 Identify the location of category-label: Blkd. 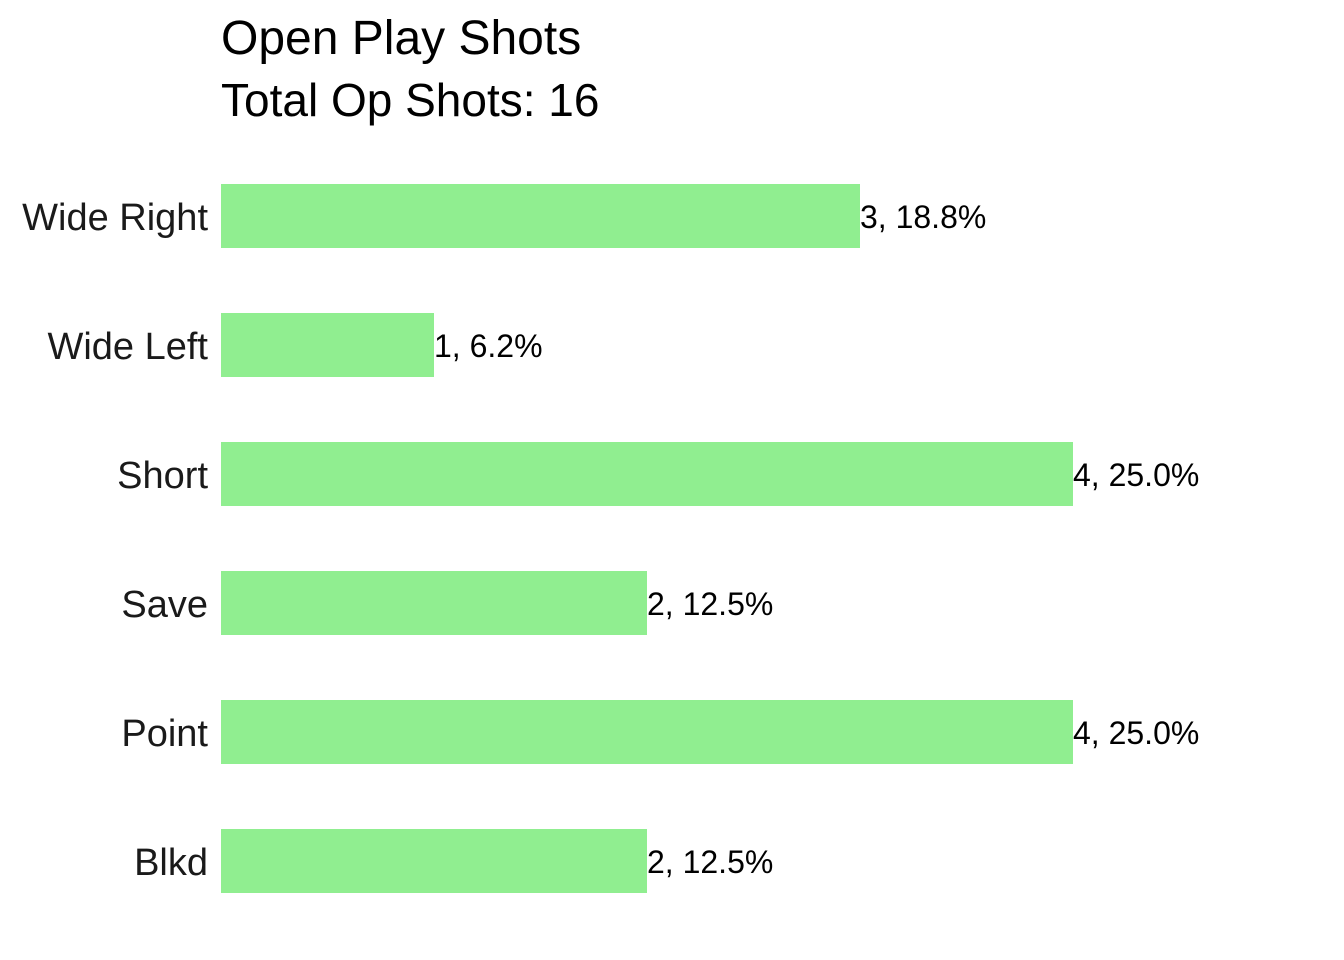
(171, 863).